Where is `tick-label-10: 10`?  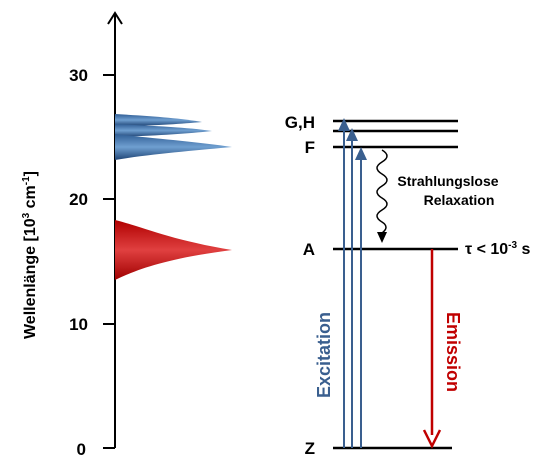 tick-label-10: 10 is located at coordinates (78, 324).